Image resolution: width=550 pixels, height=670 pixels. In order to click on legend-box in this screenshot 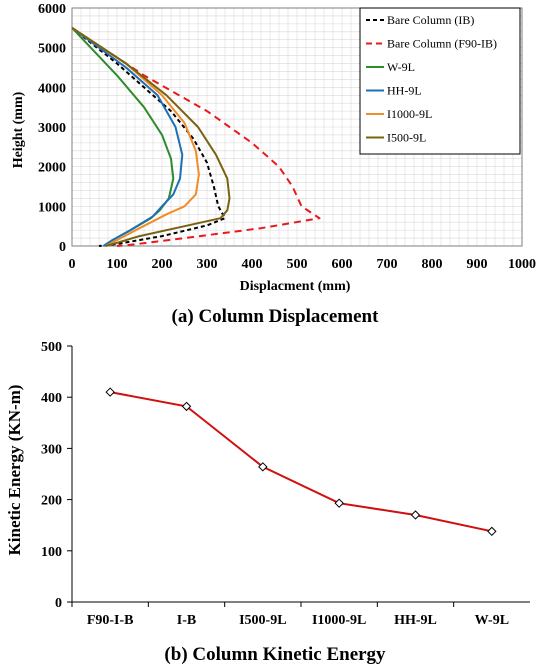, I will do `click(440, 81)`.